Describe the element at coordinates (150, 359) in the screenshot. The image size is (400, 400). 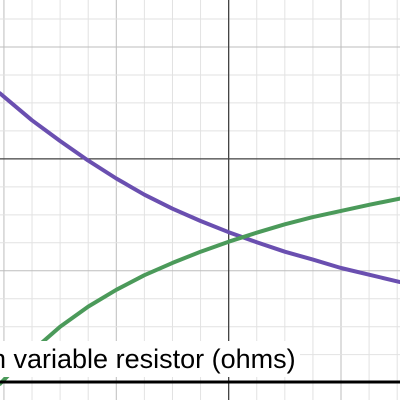
I see `x-axis-title: n variable resistor (ohms)` at that location.